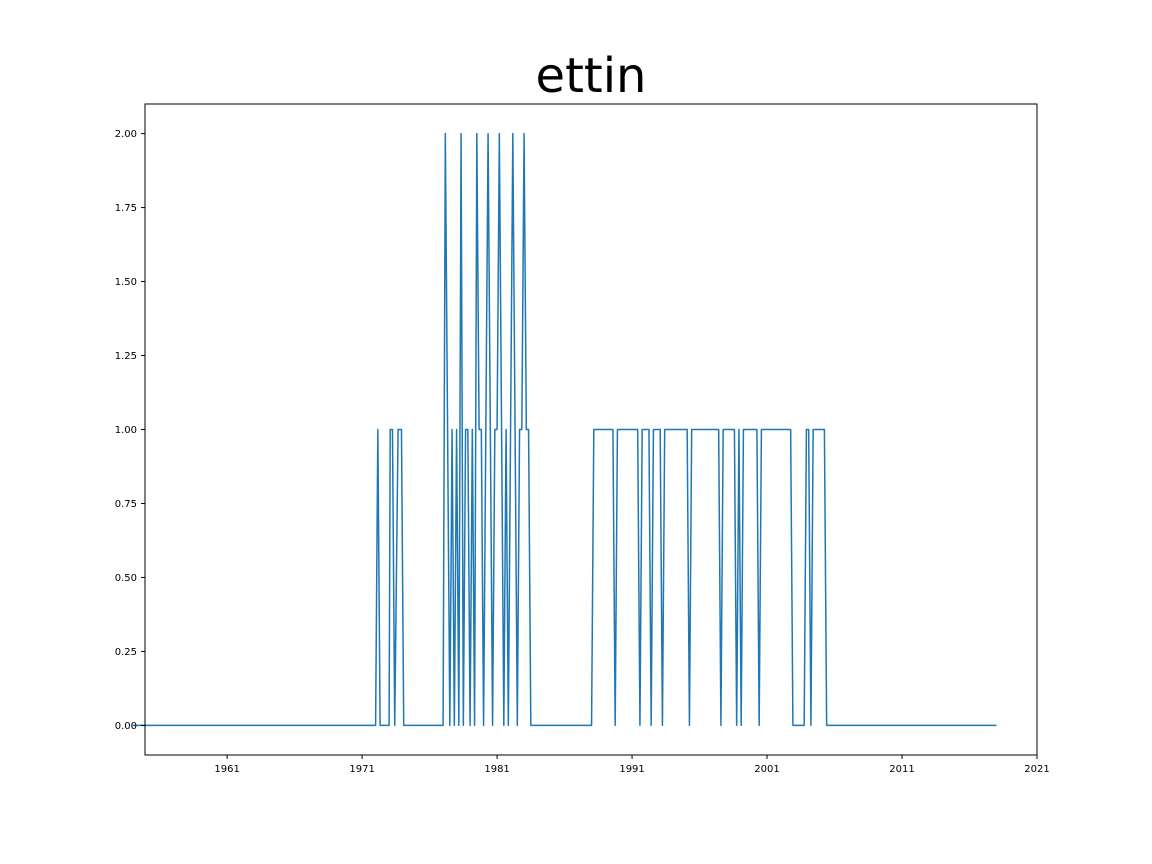  Describe the element at coordinates (126, 652) in the screenshot. I see `y-tick-label: 0.25` at that location.